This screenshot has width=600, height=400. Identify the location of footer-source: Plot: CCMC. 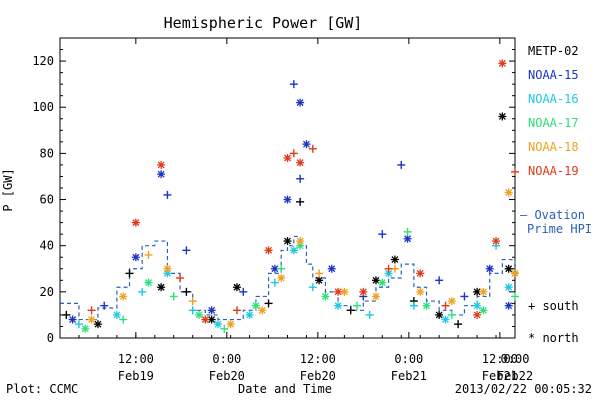
(42, 389).